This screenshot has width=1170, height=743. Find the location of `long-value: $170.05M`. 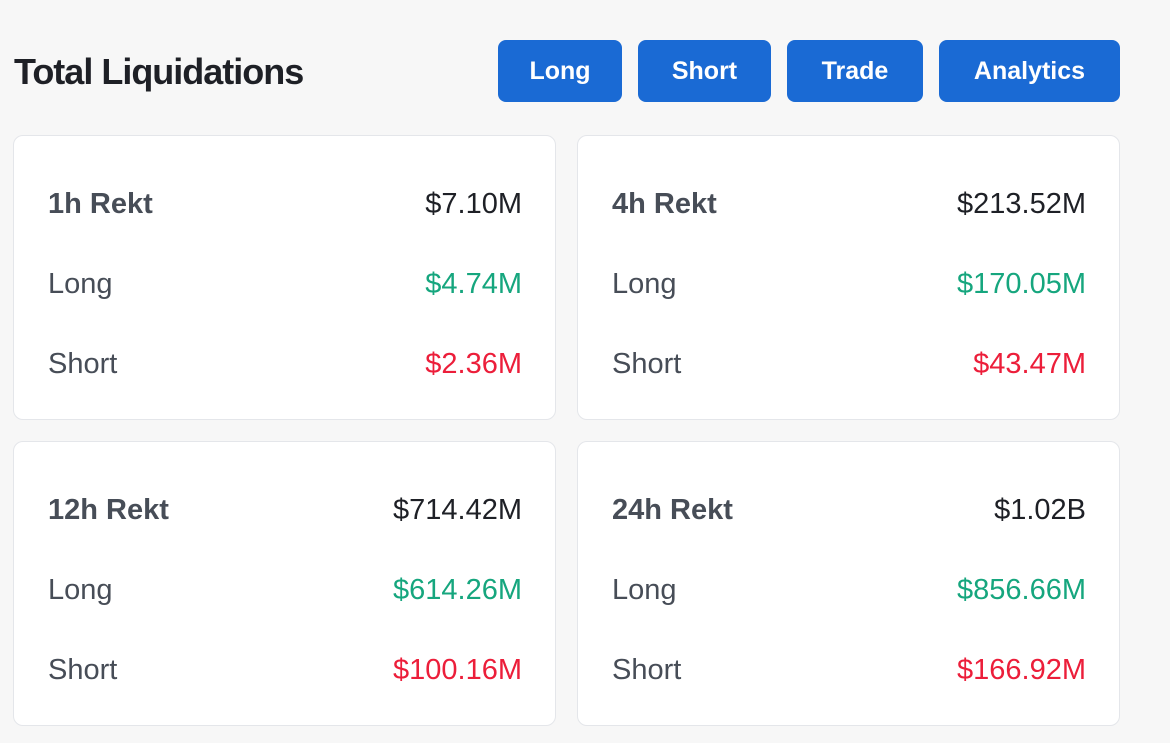

long-value: $170.05M is located at coordinates (1021, 283).